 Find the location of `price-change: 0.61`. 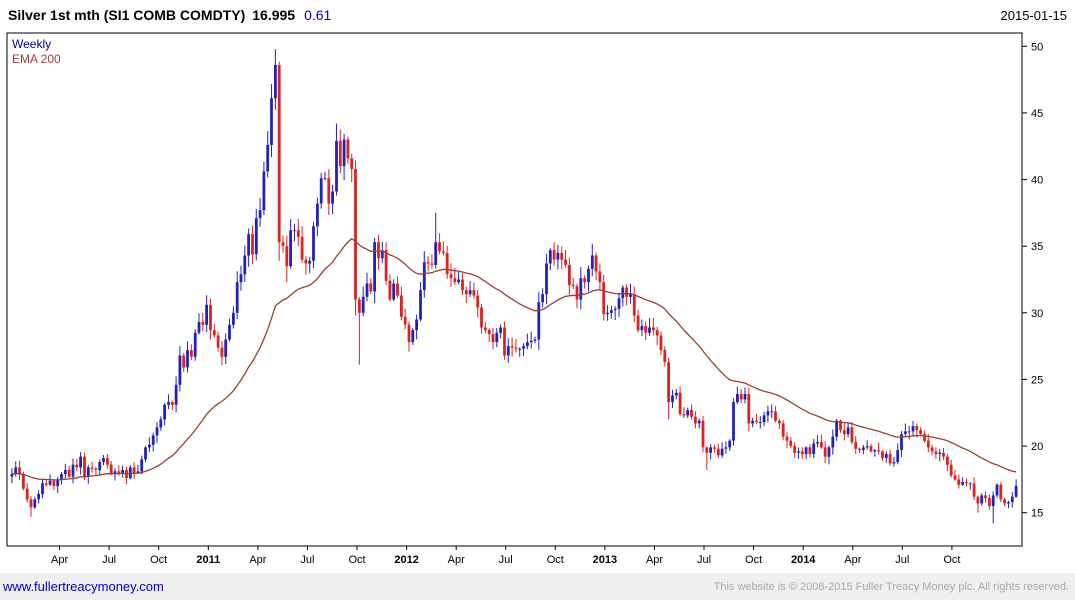

price-change: 0.61 is located at coordinates (318, 15).